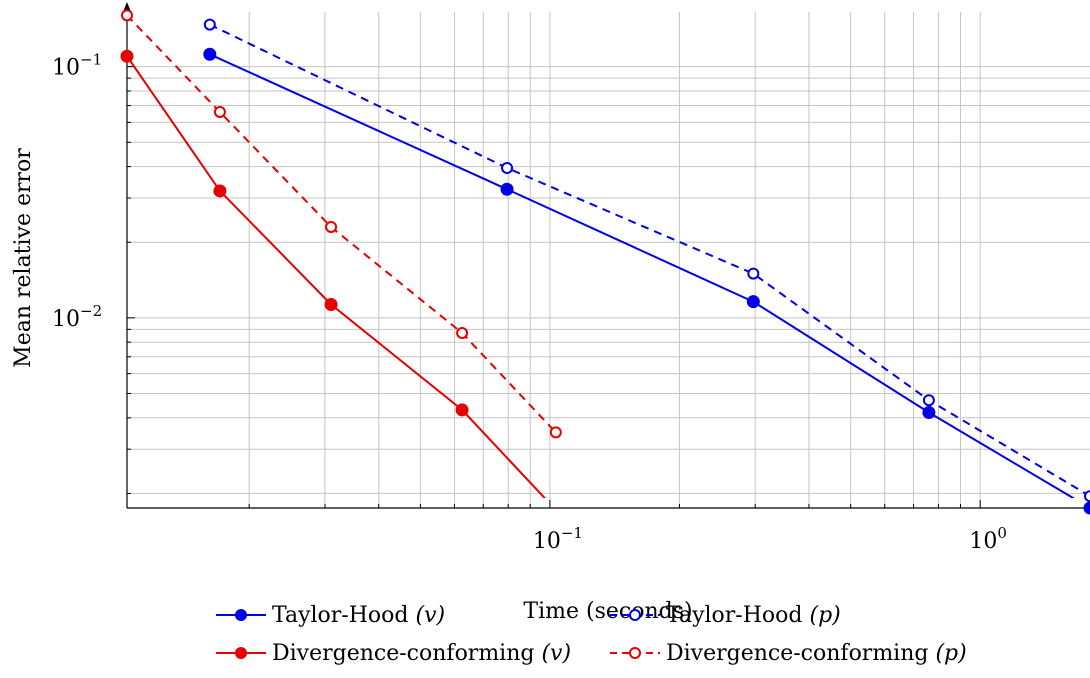  What do you see at coordinates (91, 311) in the screenshot?
I see `y-tick-label-exponent: −2` at bounding box center [91, 311].